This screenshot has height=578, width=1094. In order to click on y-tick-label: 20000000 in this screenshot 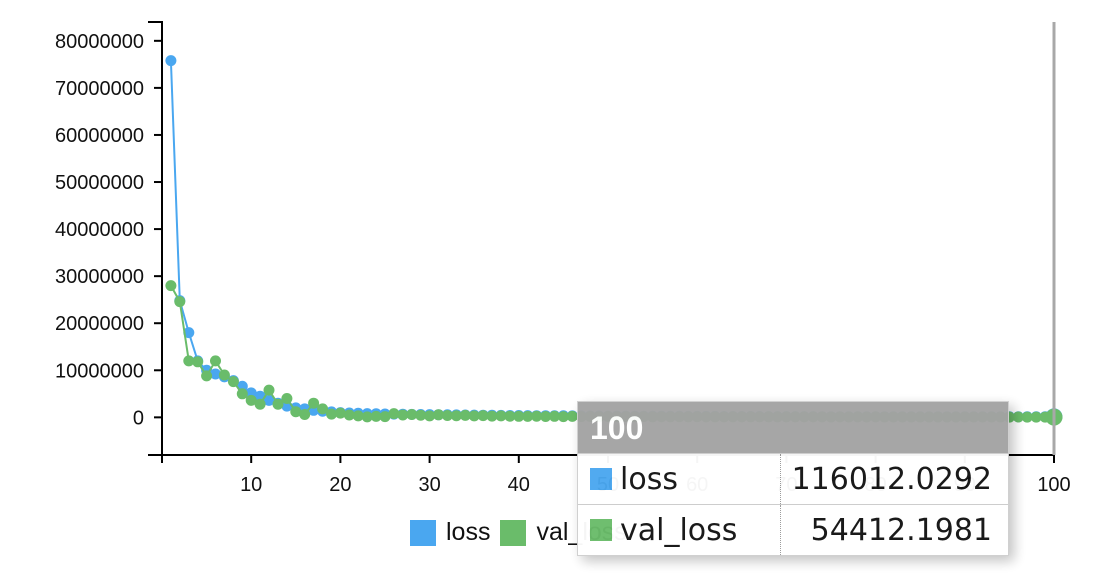, I will do `click(99, 324)`.